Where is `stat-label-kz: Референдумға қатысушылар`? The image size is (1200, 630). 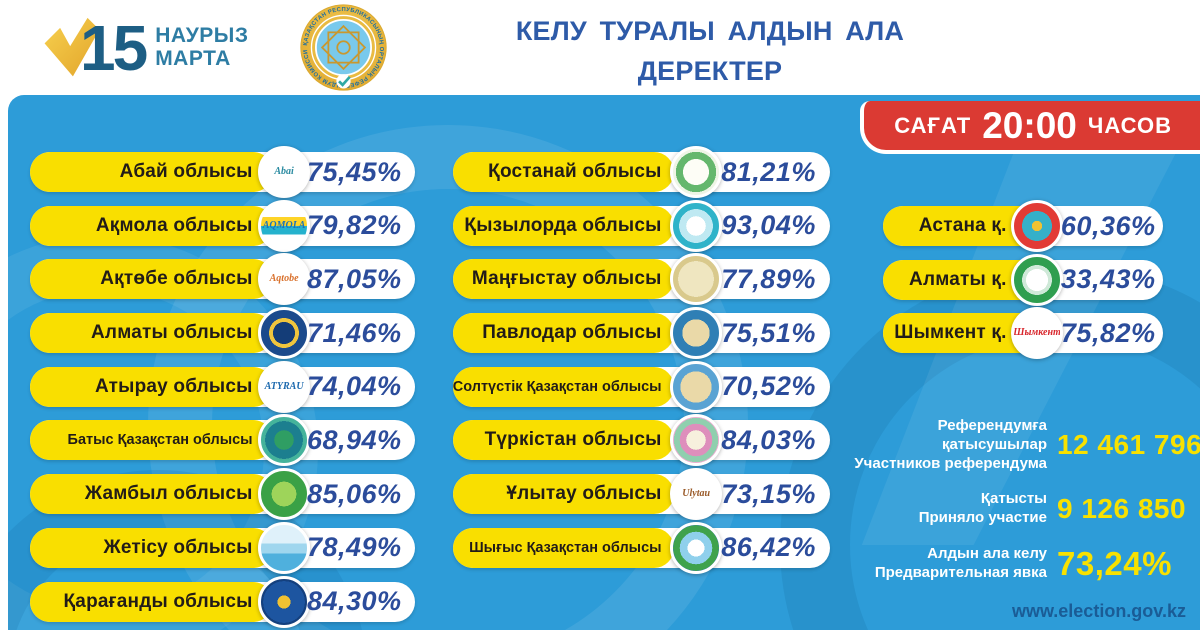 stat-label-kz: Референдумға қатысушылар is located at coordinates (992, 435).